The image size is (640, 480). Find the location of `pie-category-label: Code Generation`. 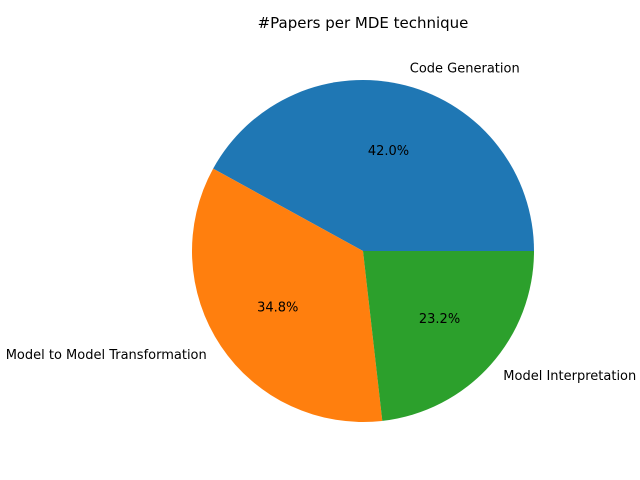

pie-category-label: Code Generation is located at coordinates (465, 68).